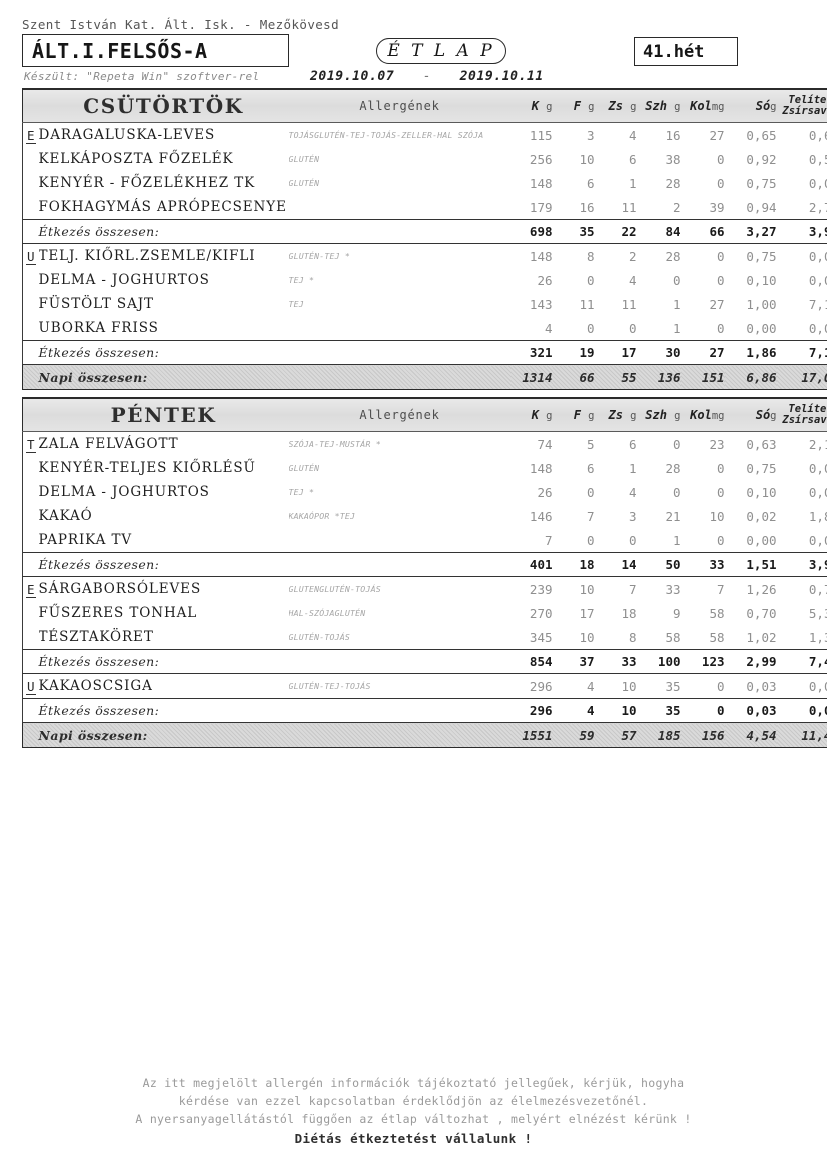 The width and height of the screenshot is (827, 1169). I want to click on nutrient-value: 345, so click(541, 637).